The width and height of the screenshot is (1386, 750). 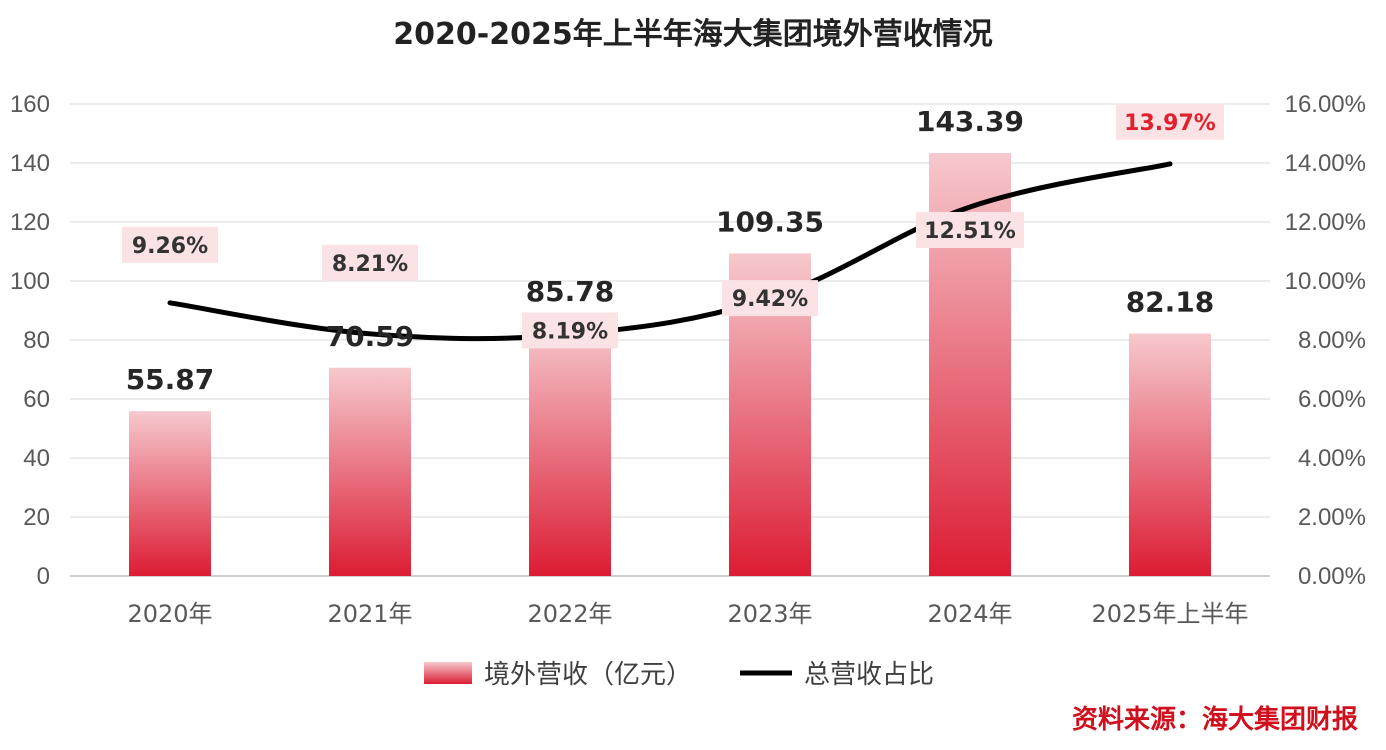 What do you see at coordinates (692, 34) in the screenshot?
I see `chart-title: 2020-2025年上半年海大集团境外营收情况` at bounding box center [692, 34].